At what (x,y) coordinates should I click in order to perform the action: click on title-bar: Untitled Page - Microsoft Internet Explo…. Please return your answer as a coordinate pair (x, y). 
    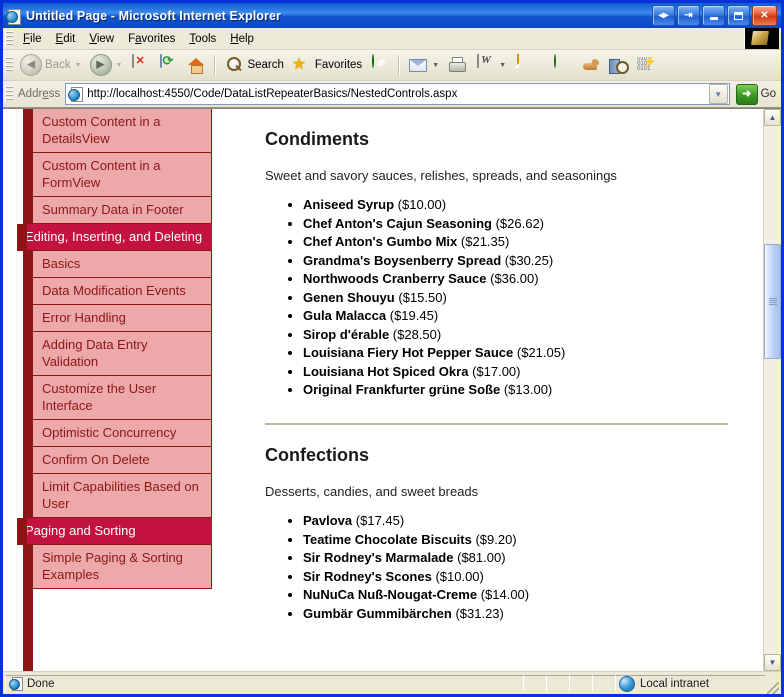
    Looking at the image, I should click on (392, 15).